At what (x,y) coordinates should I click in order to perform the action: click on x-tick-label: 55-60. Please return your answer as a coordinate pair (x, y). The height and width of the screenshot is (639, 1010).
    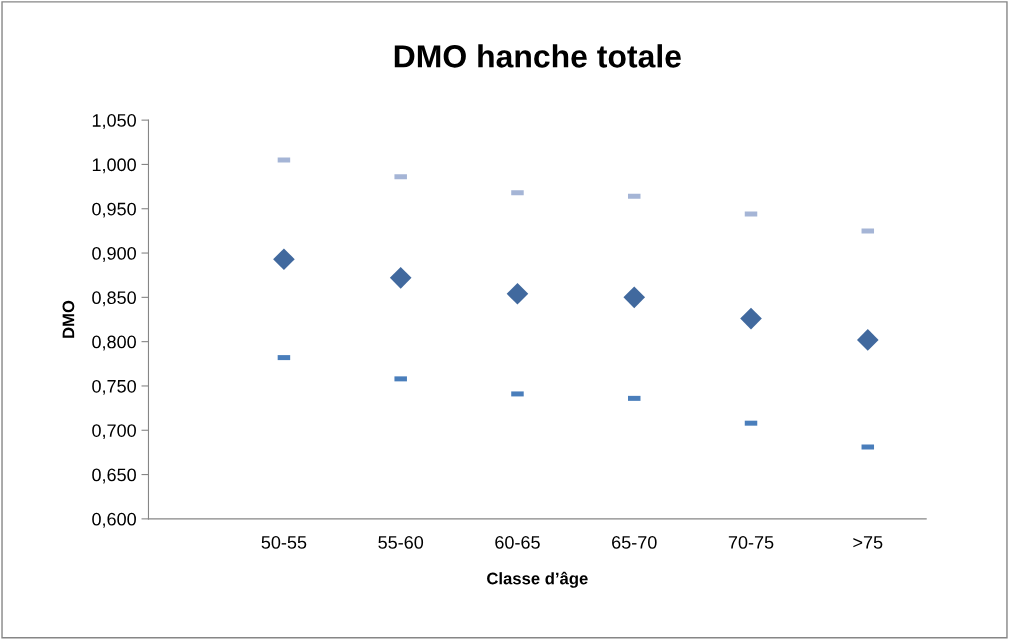
    Looking at the image, I should click on (401, 542).